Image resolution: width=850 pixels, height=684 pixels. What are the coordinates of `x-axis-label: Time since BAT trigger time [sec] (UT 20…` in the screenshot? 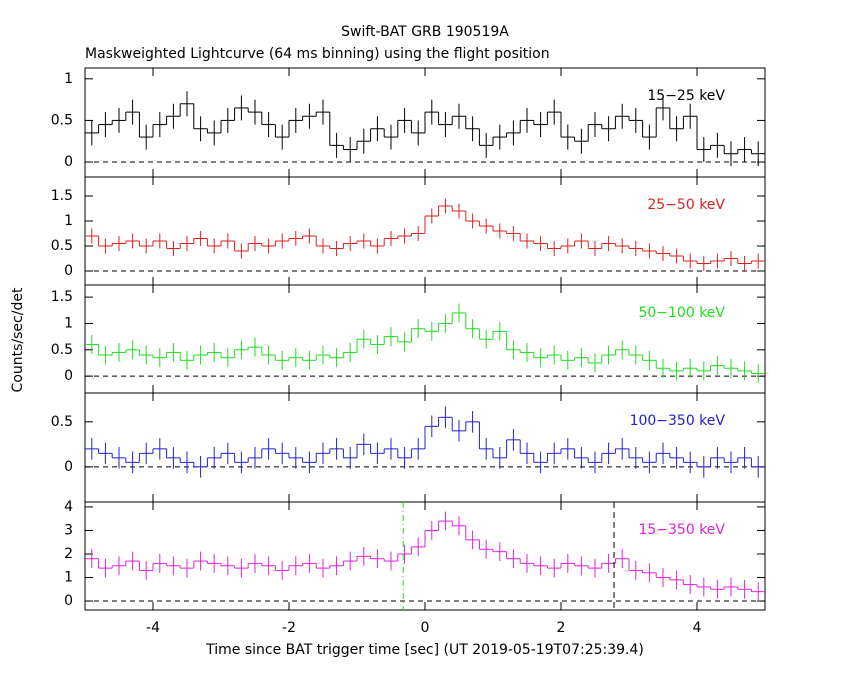 It's located at (424, 650).